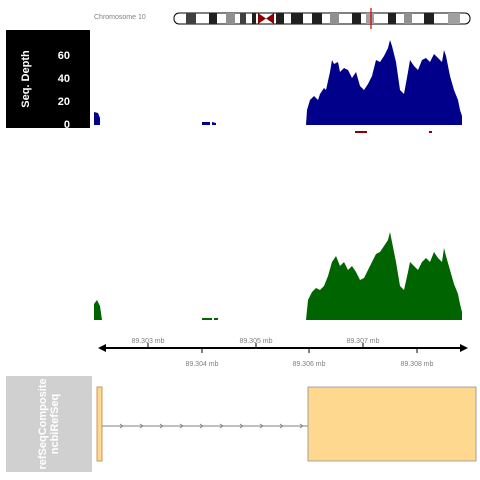 This screenshot has height=480, width=480. What do you see at coordinates (26, 79) in the screenshot?
I see `depth-track-title: Seq. Depth` at bounding box center [26, 79].